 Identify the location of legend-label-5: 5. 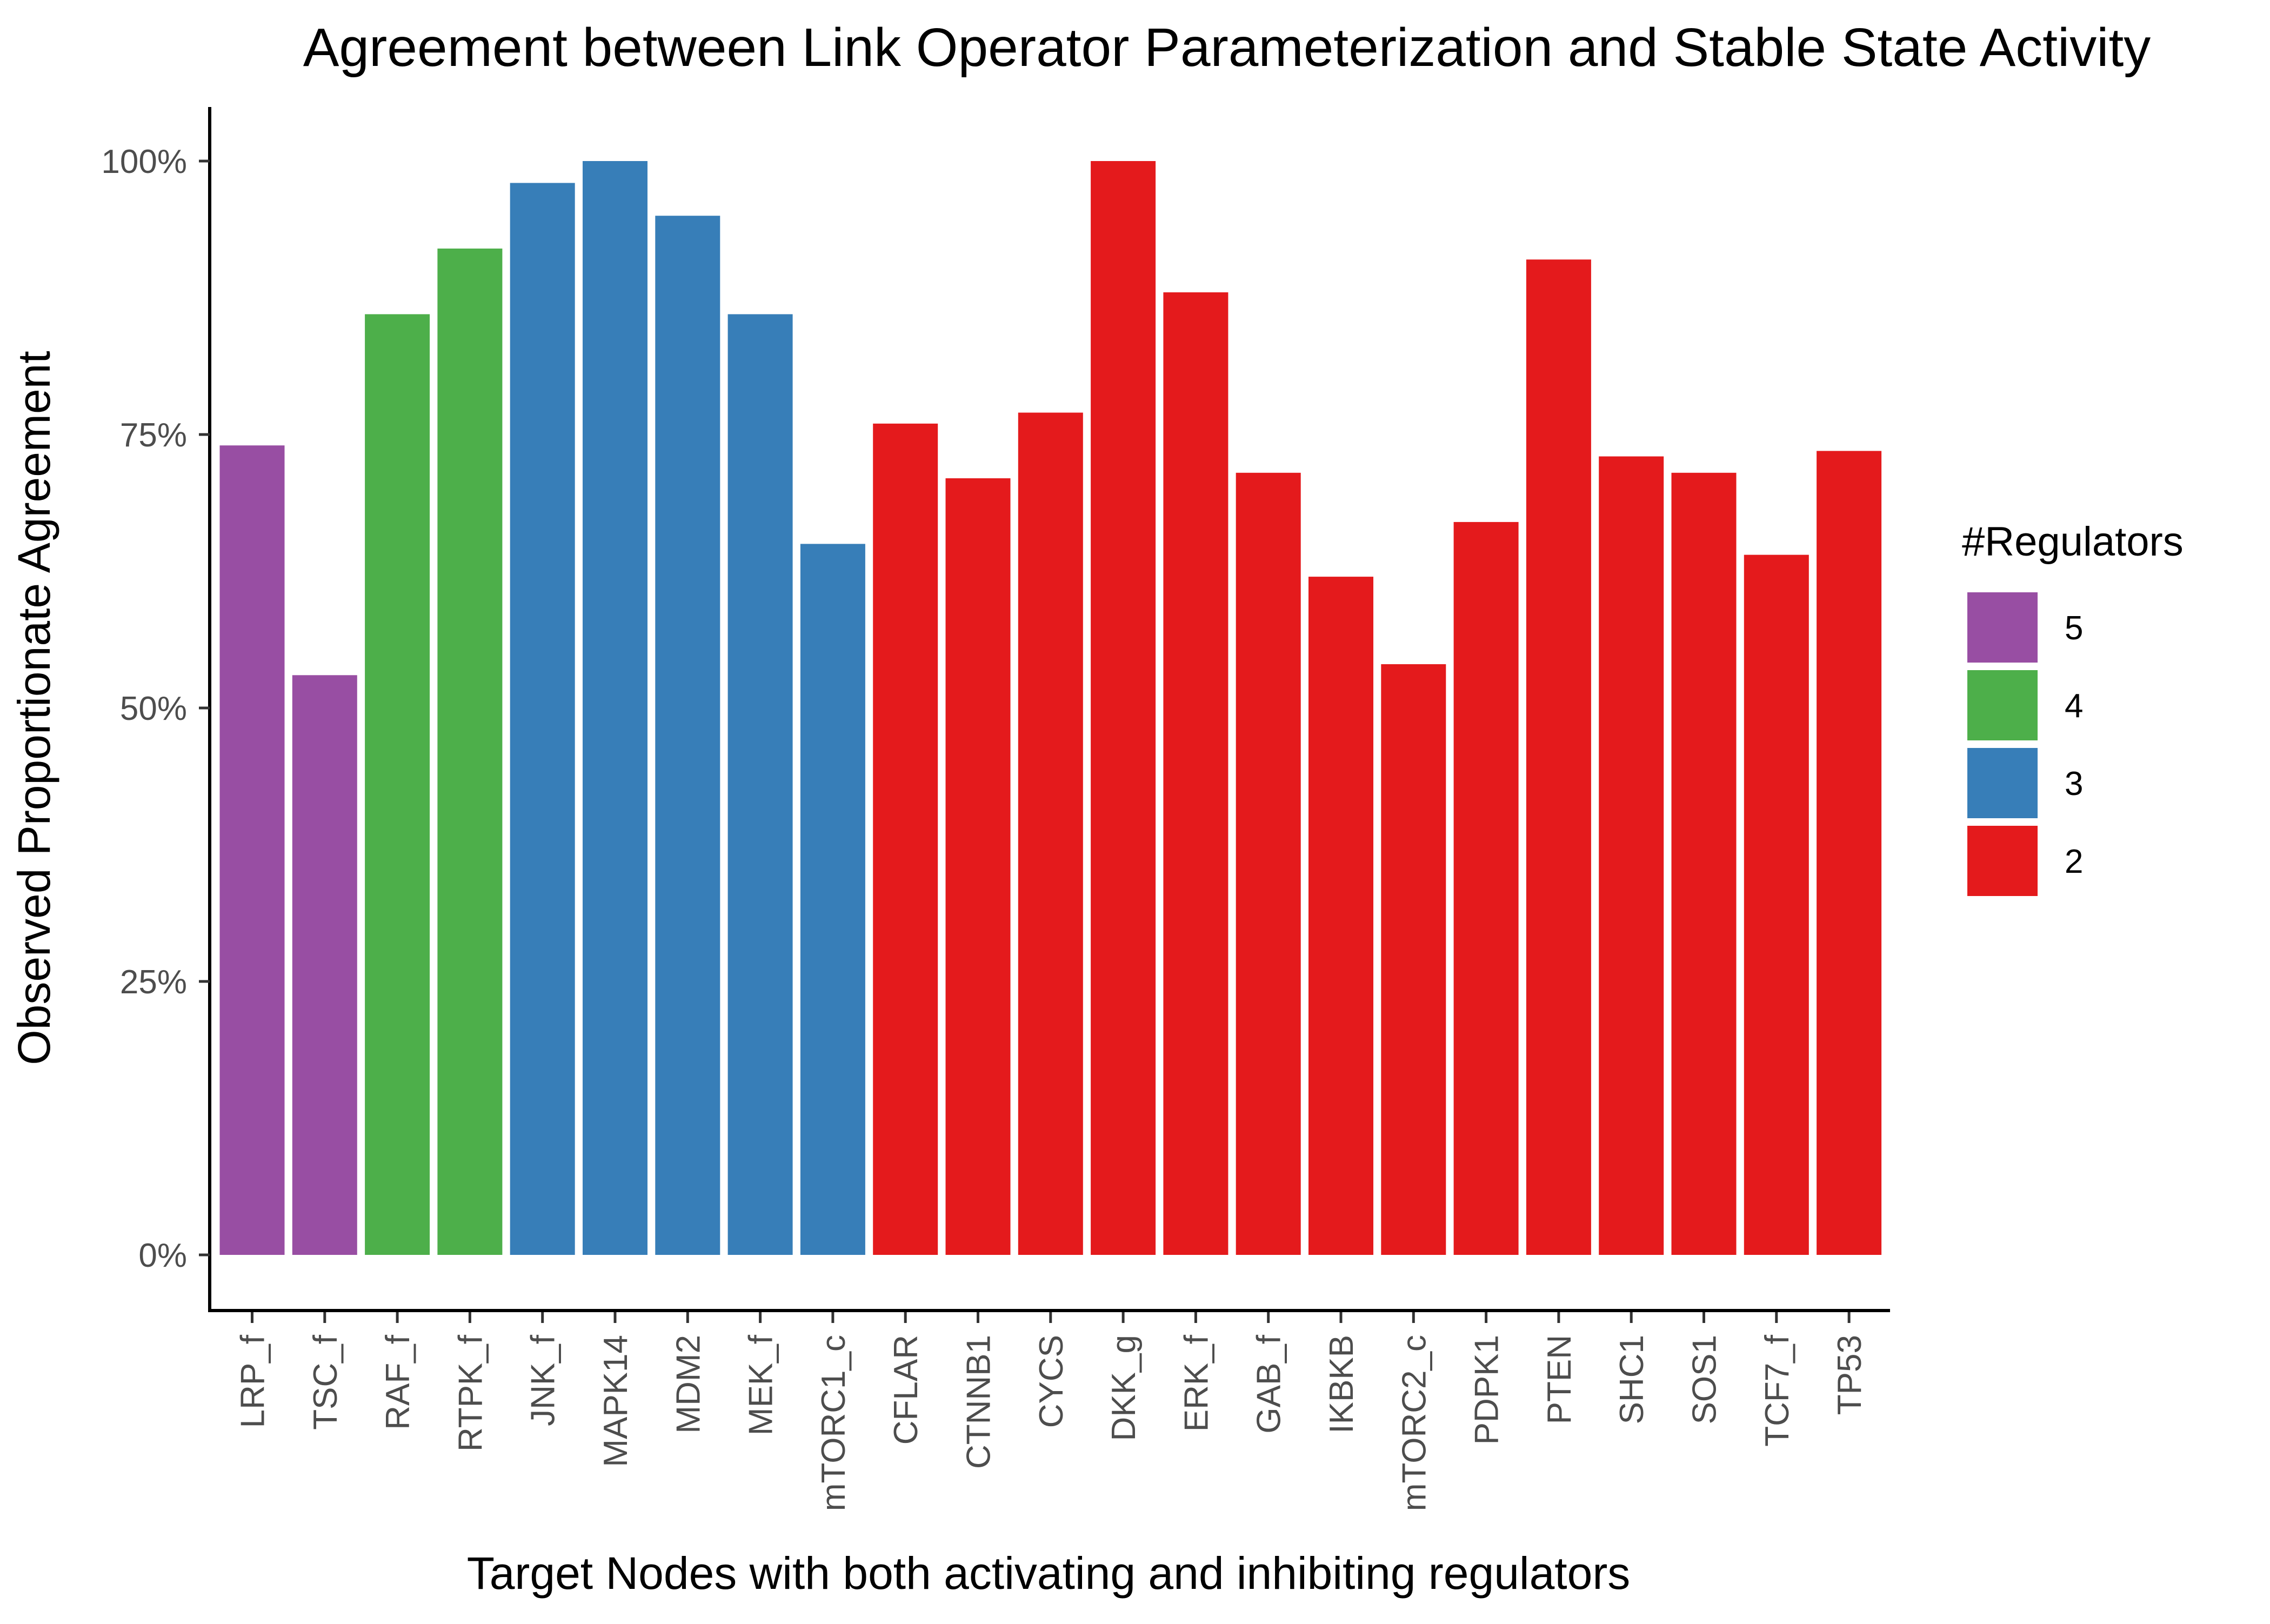
(2074, 628).